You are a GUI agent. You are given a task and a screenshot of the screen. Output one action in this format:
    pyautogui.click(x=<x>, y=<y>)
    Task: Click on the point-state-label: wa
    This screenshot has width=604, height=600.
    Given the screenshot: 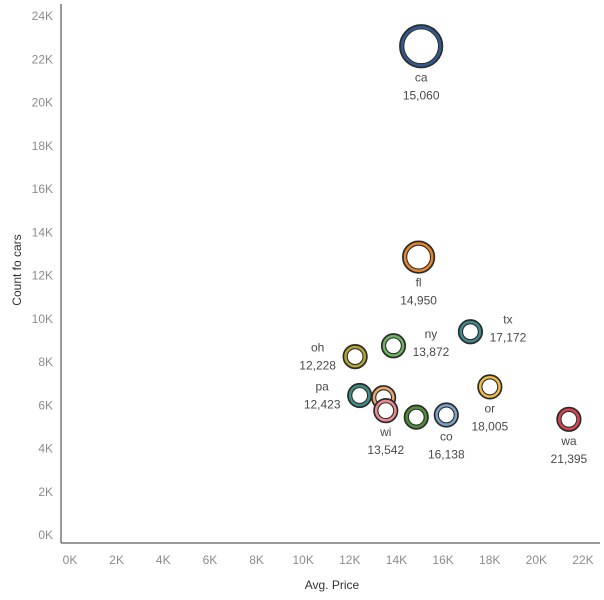 What is the action you would take?
    pyautogui.click(x=568, y=441)
    